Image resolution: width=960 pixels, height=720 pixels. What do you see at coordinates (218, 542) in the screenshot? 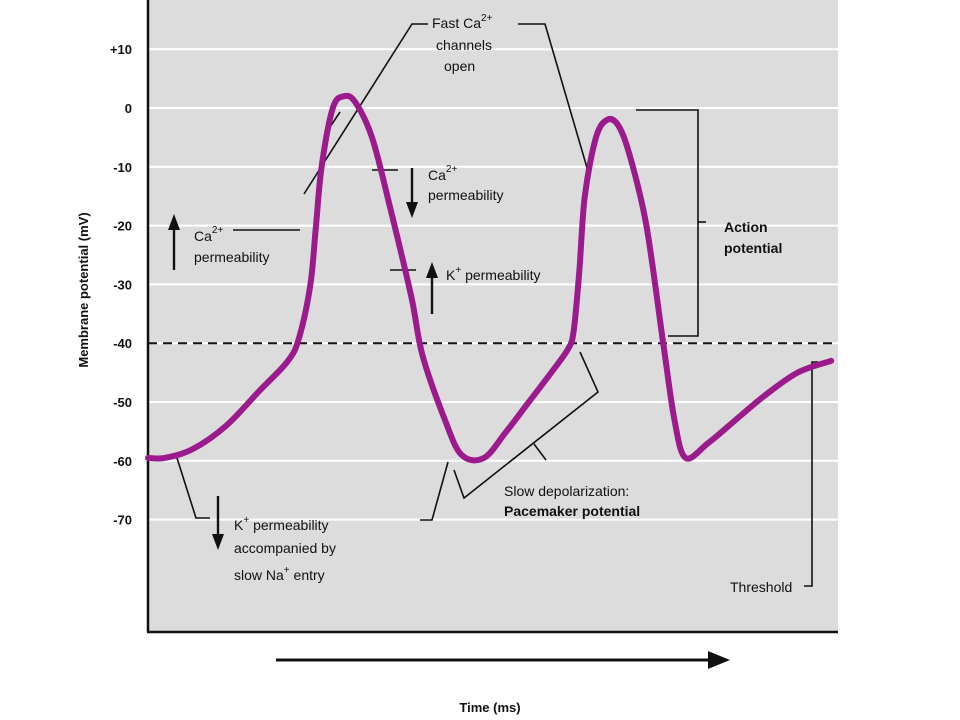
I see `k-down-arrow-icon` at bounding box center [218, 542].